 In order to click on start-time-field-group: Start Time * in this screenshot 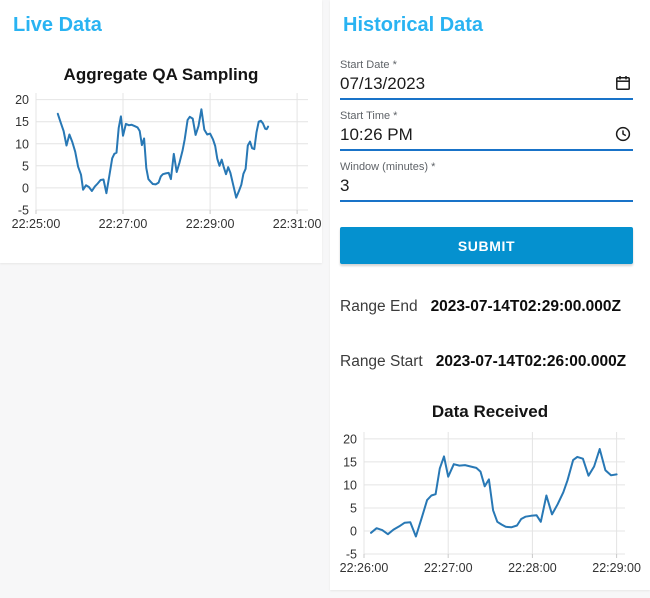, I will do `click(486, 130)`.